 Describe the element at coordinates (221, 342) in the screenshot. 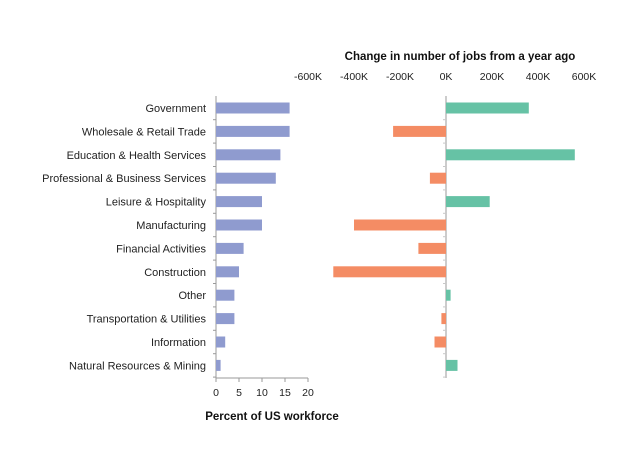

I see `workforce-bar-information` at that location.